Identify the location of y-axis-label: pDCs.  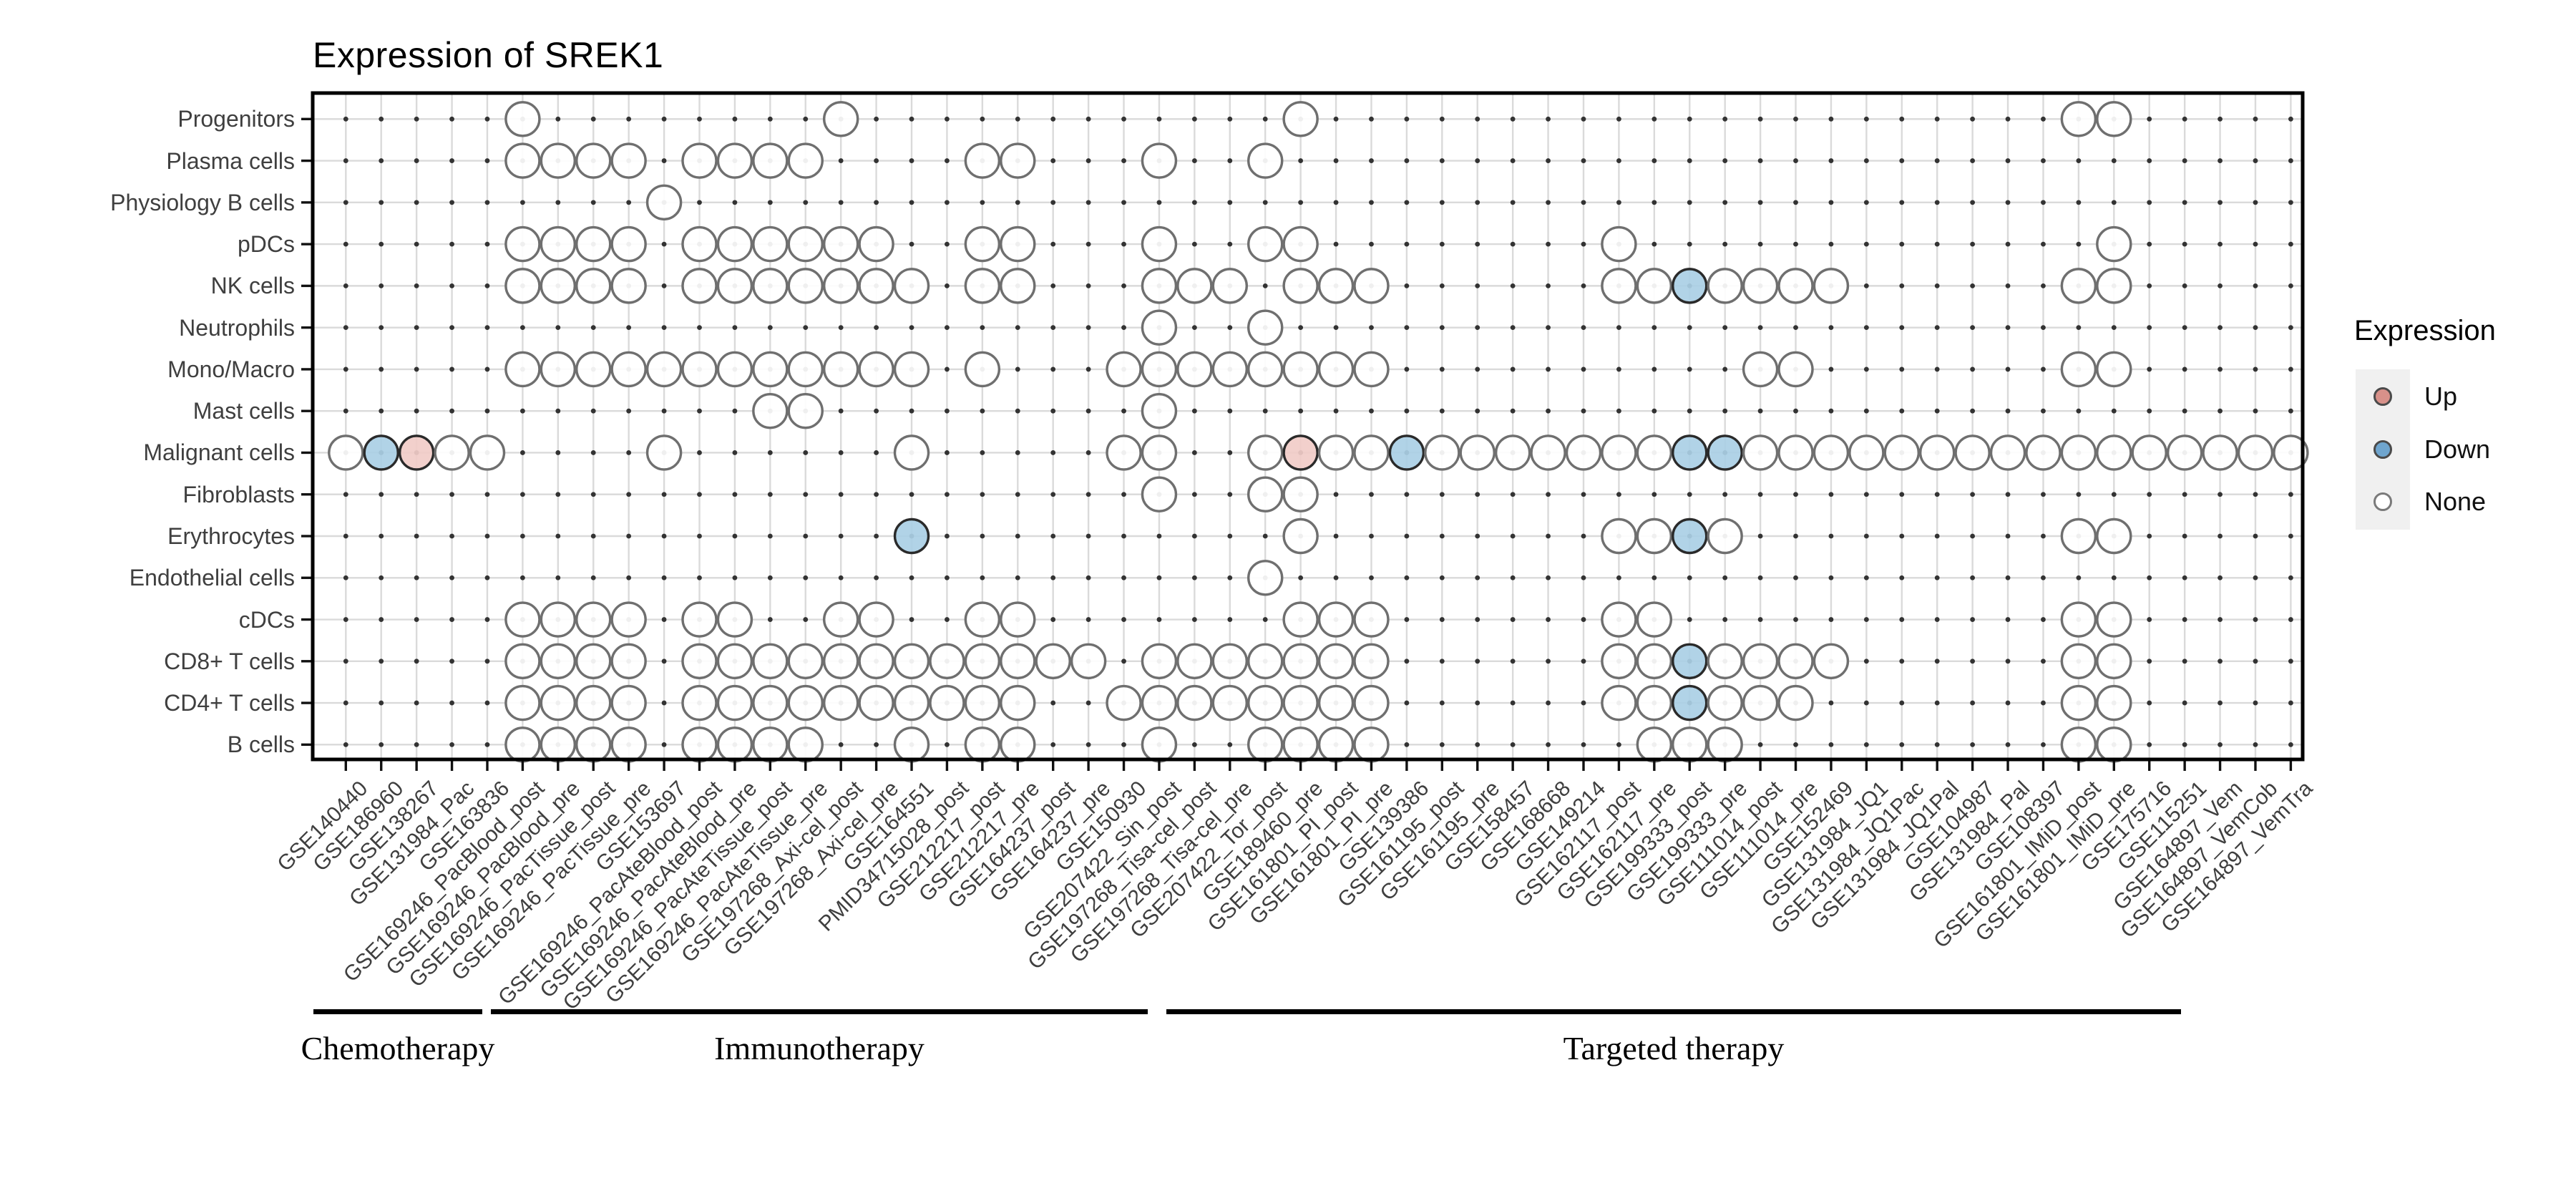
(266, 244).